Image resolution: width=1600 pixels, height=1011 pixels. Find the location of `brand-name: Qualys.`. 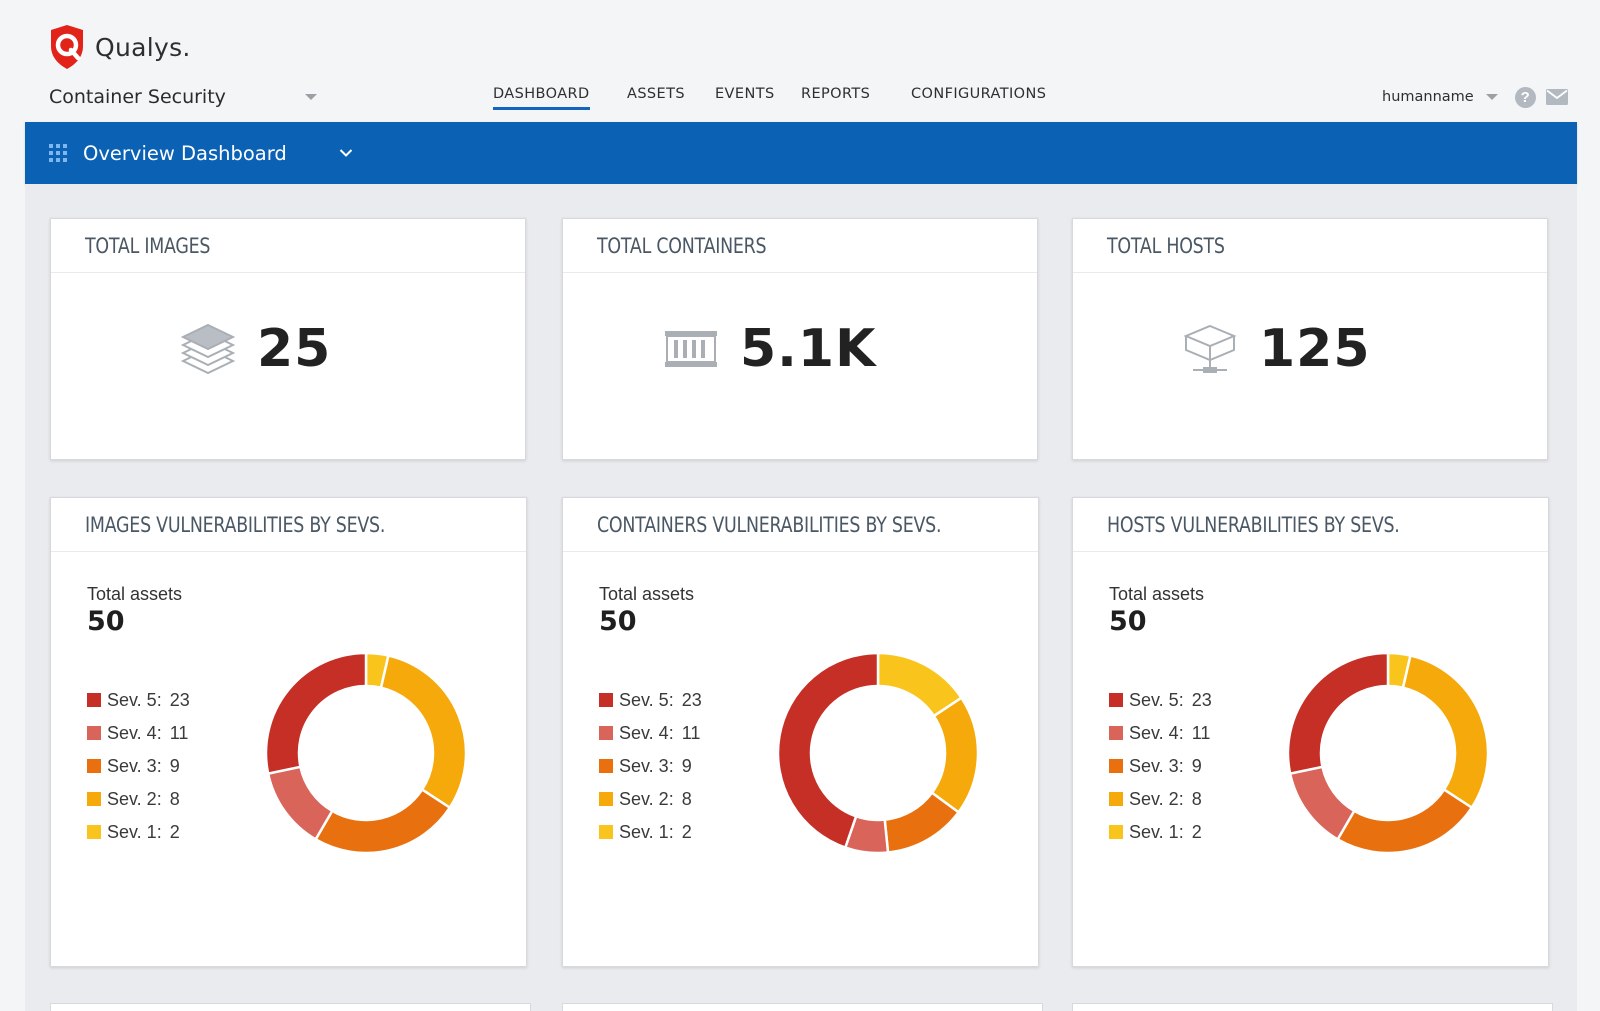

brand-name: Qualys. is located at coordinates (143, 47).